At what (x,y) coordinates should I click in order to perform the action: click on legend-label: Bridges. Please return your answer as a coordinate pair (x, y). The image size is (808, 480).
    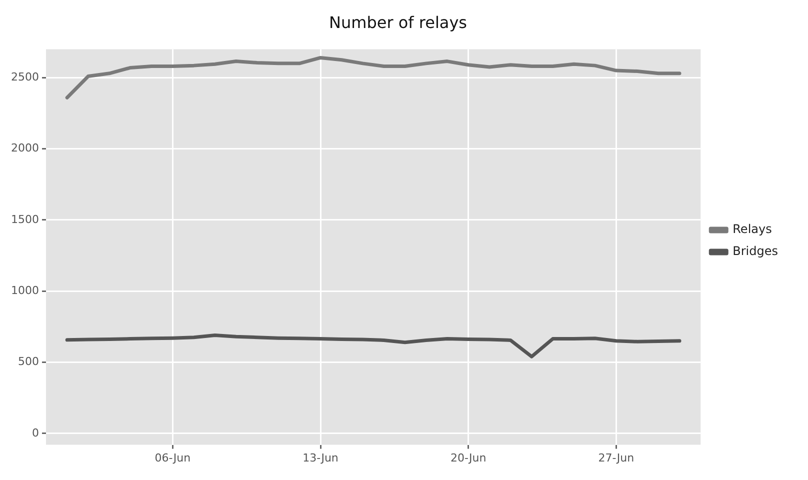
    Looking at the image, I should click on (755, 251).